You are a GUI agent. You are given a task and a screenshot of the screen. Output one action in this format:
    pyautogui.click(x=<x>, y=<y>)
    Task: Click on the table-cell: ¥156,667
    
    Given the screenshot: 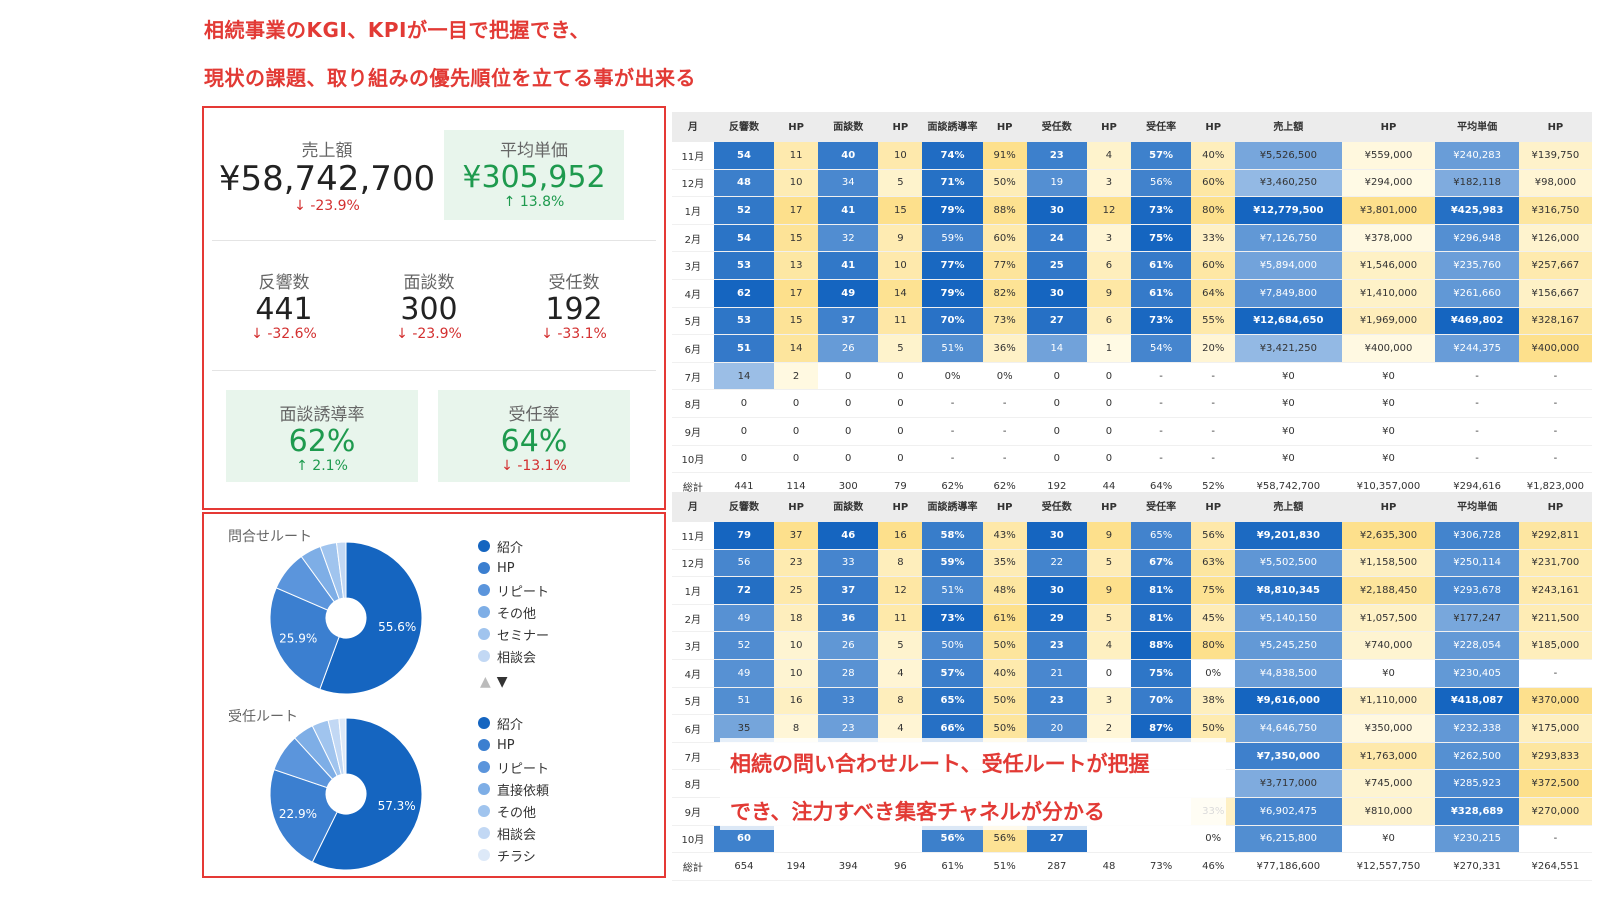 What is the action you would take?
    pyautogui.click(x=1555, y=293)
    